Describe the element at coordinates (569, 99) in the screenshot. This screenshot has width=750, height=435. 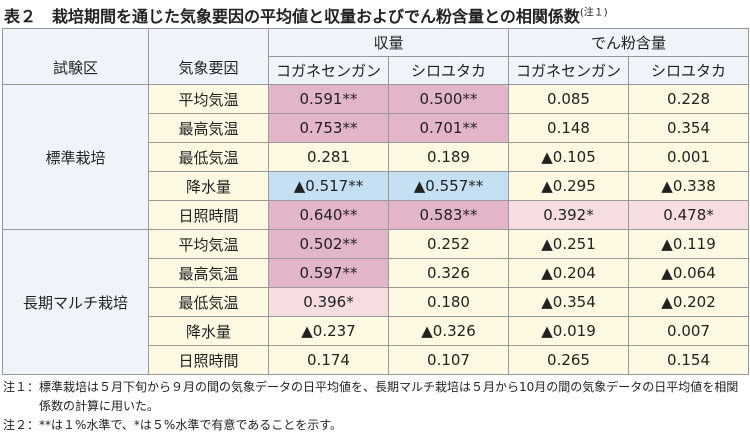
I see `coefficient-cell: 0.085` at that location.